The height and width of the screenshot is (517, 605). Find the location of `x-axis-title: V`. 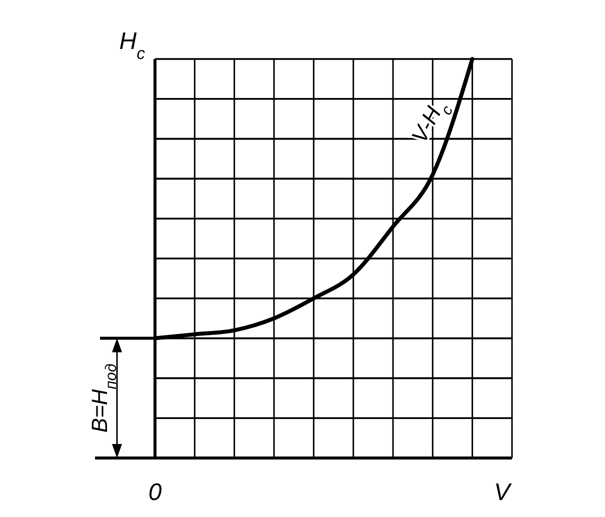

x-axis-title: V is located at coordinates (503, 492).